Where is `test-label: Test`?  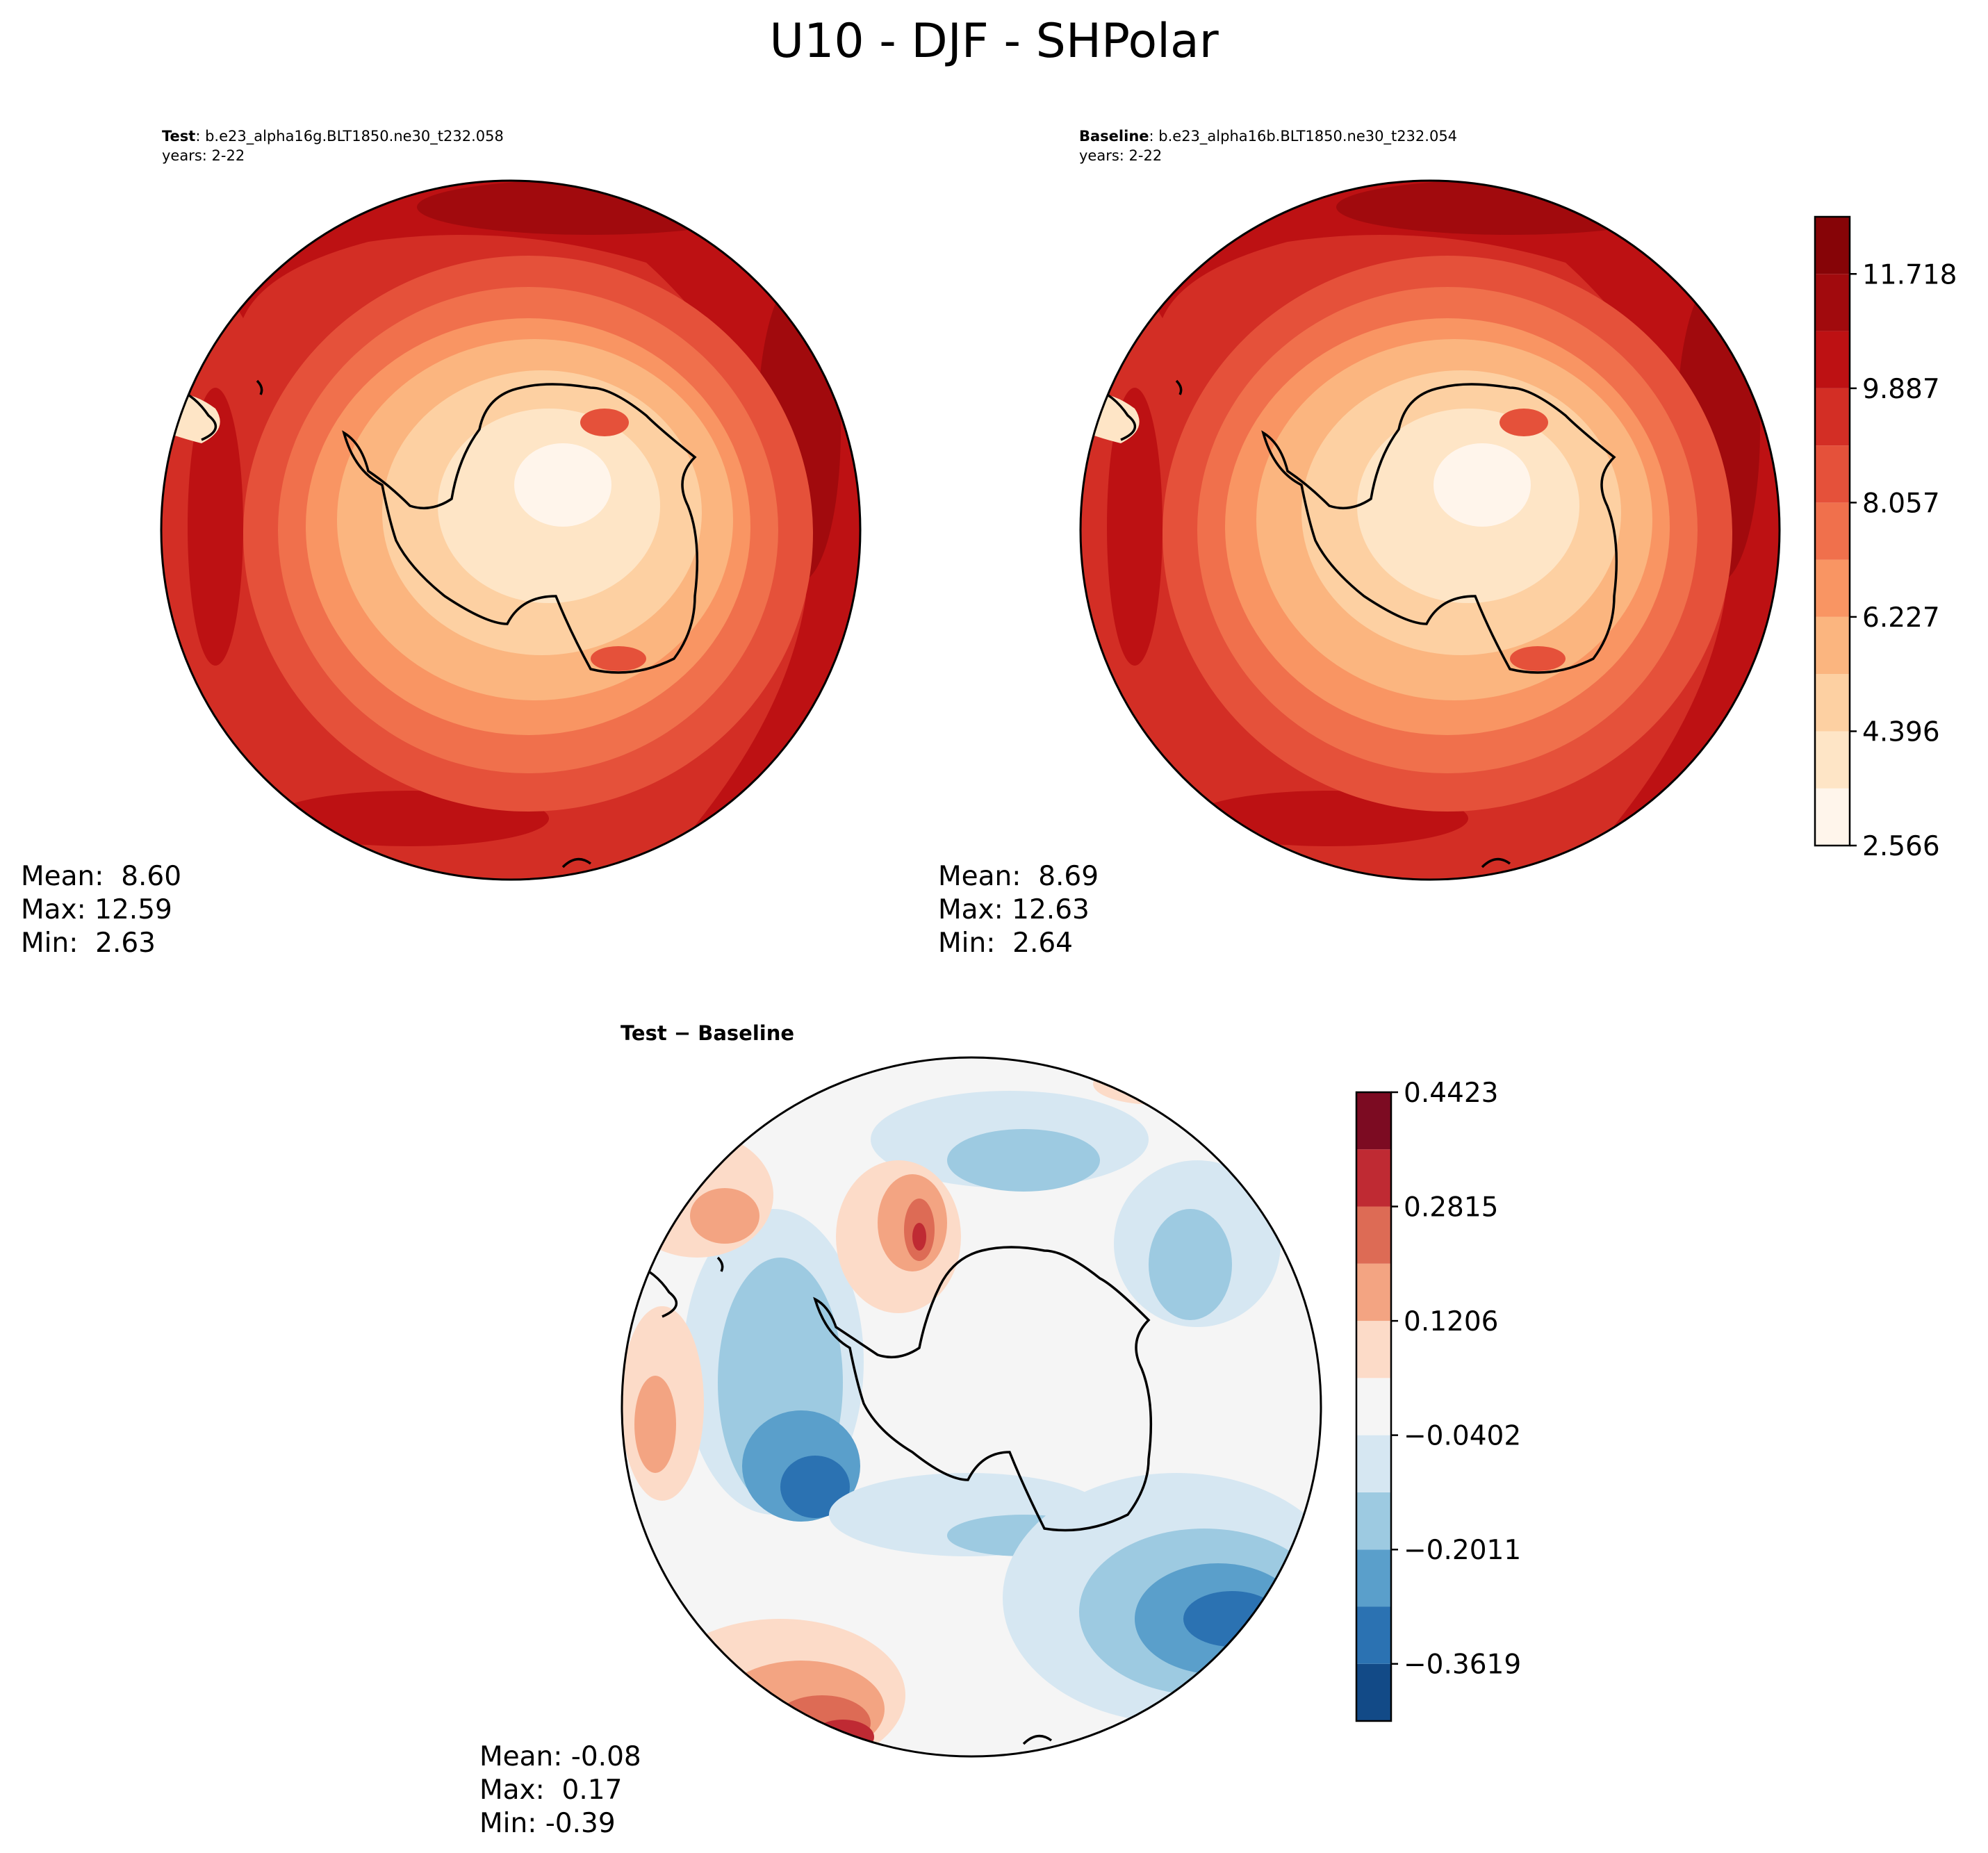
test-label: Test is located at coordinates (179, 136).